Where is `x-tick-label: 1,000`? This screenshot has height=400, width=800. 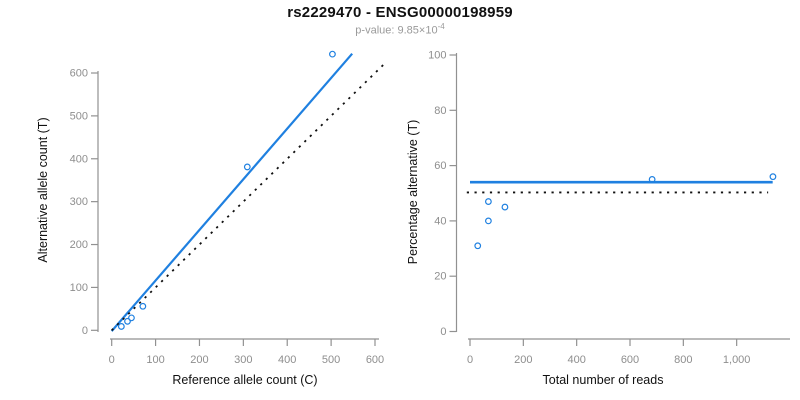
x-tick-label: 1,000 is located at coordinates (737, 360).